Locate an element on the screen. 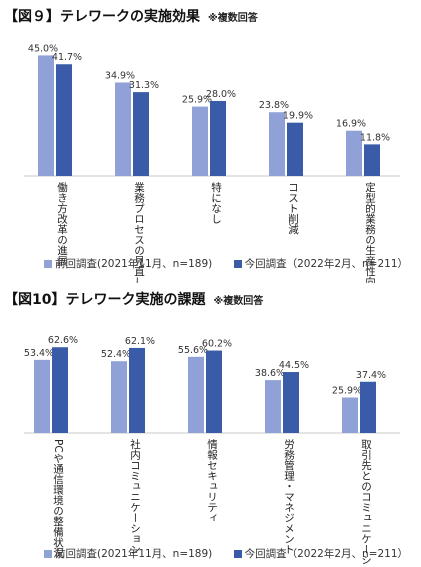 The image size is (421, 567). data-label: 55.6% is located at coordinates (193, 350).